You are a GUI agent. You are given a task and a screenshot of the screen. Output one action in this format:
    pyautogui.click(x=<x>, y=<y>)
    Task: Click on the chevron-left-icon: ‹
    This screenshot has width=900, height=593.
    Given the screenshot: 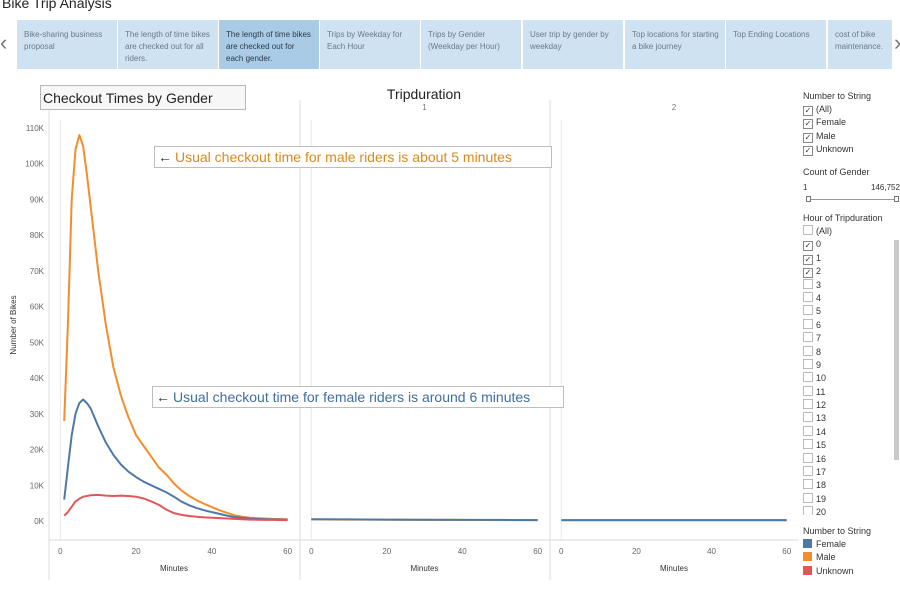 What is the action you would take?
    pyautogui.click(x=4, y=42)
    